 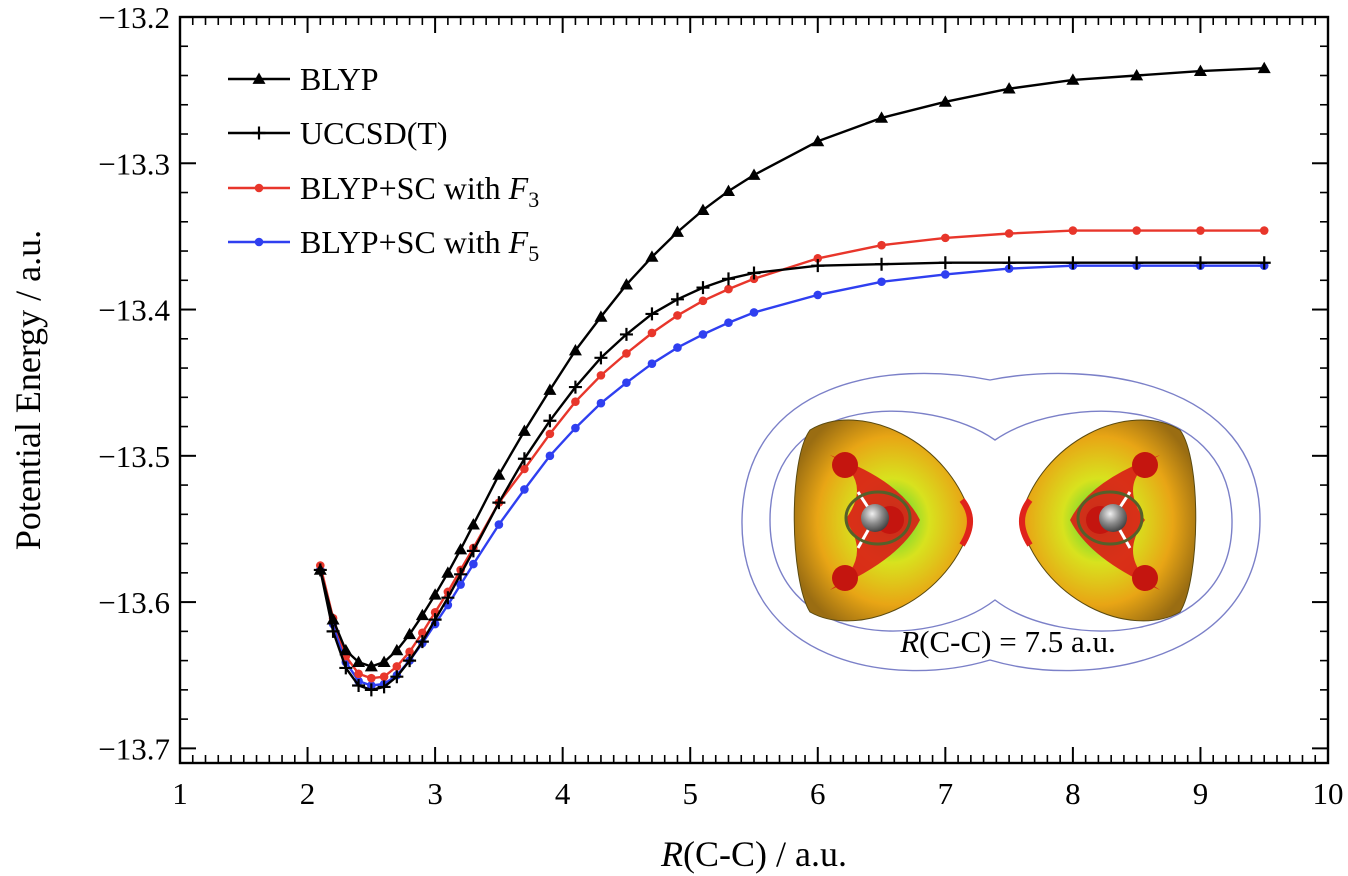 What do you see at coordinates (765, 854) in the screenshot?
I see `x-axis-title-rest: (C-C) / a.u.` at bounding box center [765, 854].